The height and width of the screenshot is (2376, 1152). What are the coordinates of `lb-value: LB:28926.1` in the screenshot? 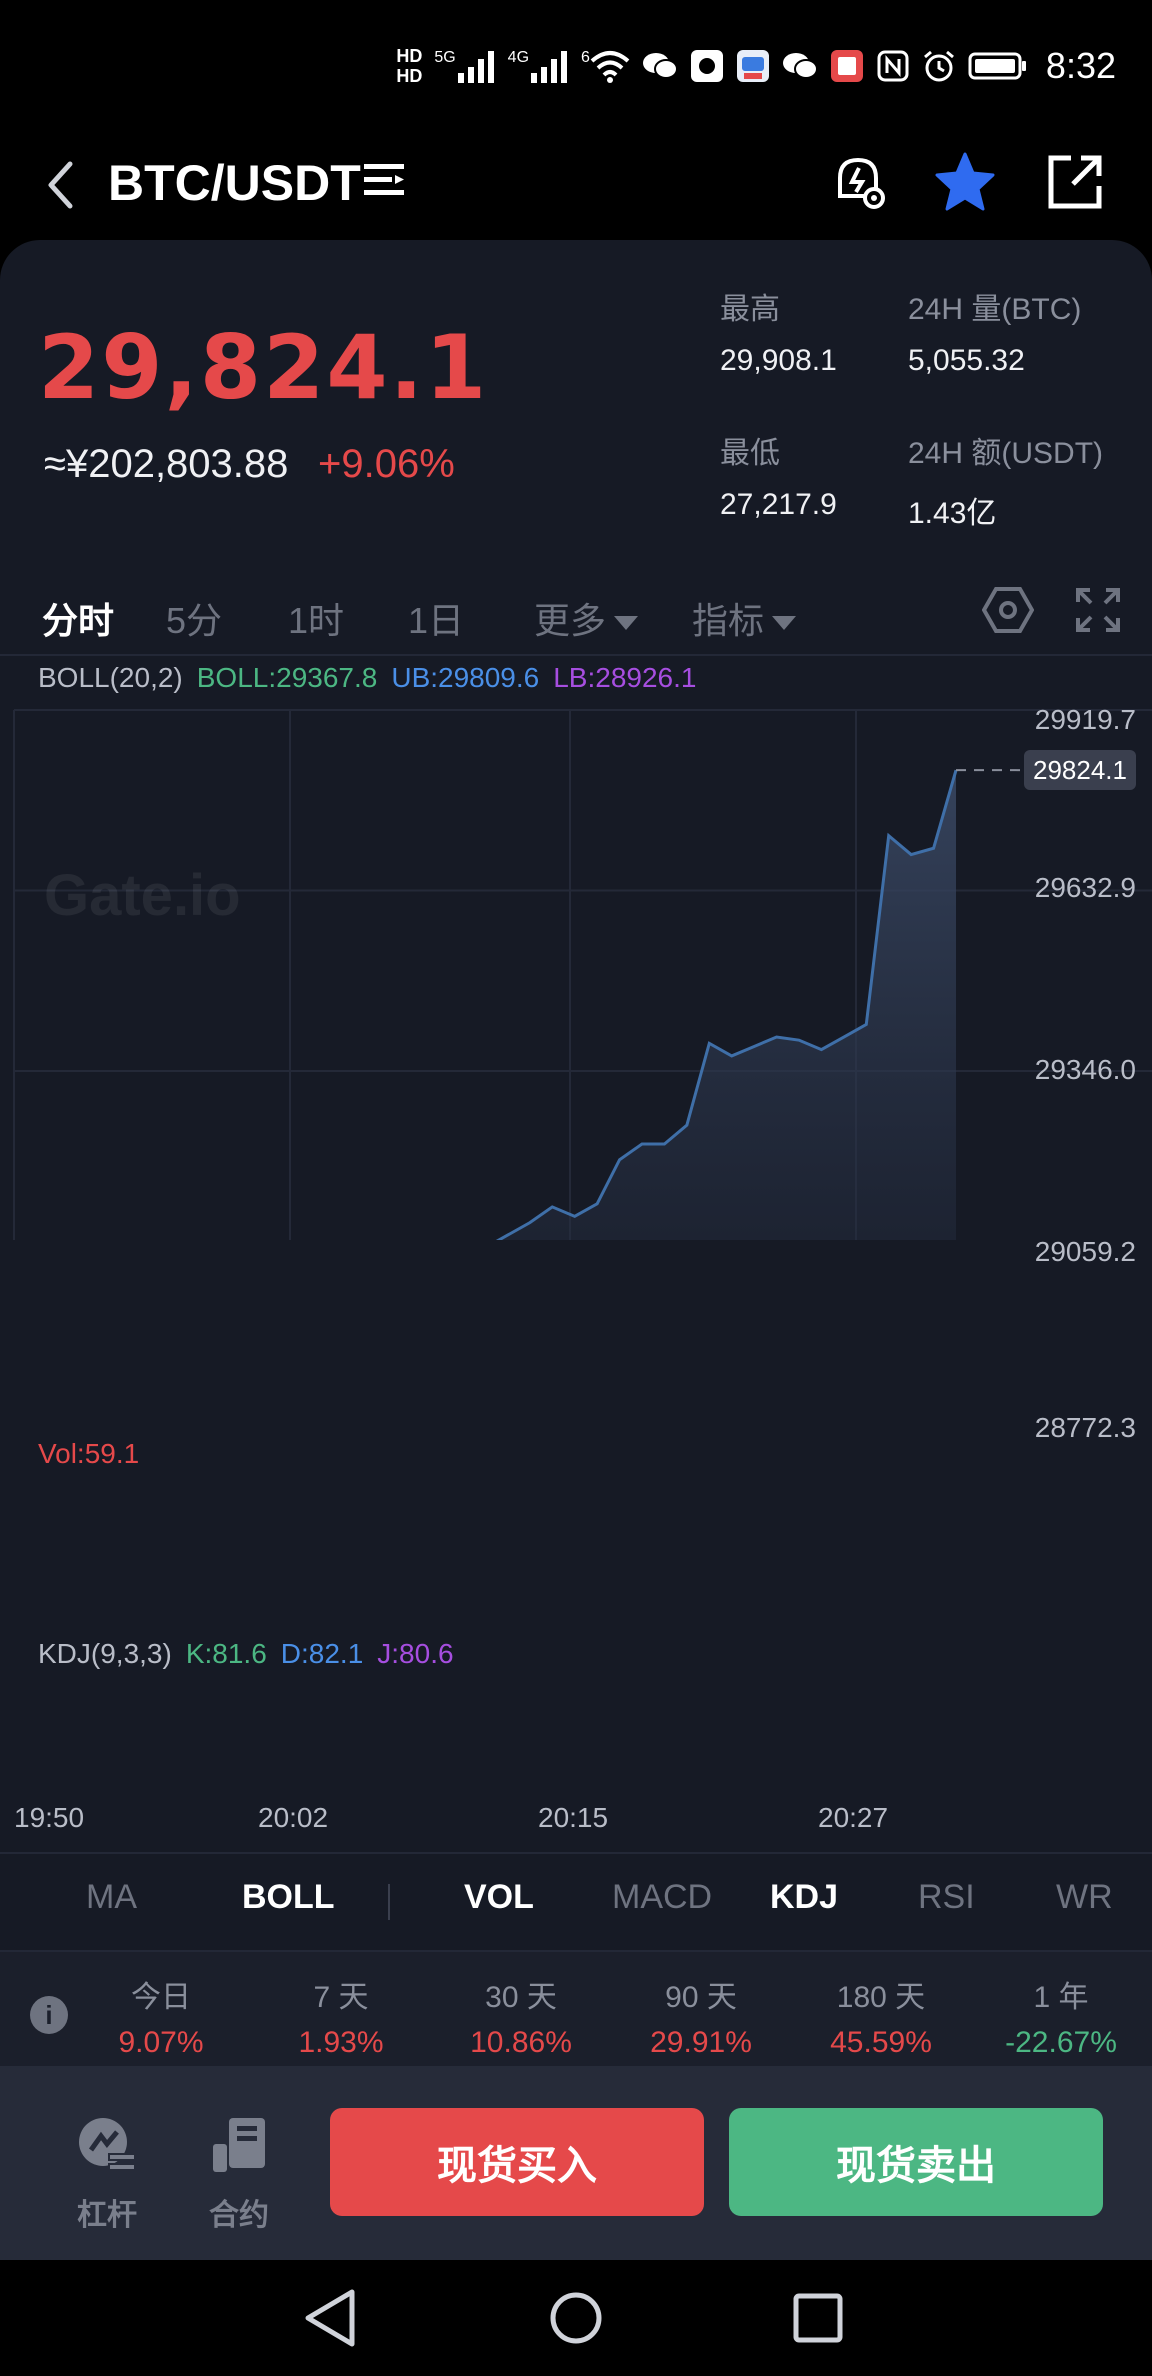 It's located at (625, 677).